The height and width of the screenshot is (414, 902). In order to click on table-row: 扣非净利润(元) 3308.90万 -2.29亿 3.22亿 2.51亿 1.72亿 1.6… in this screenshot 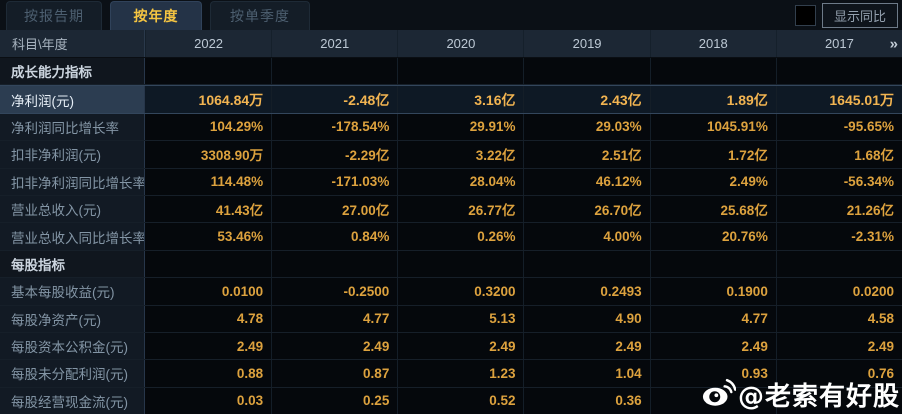, I will do `click(451, 155)`.